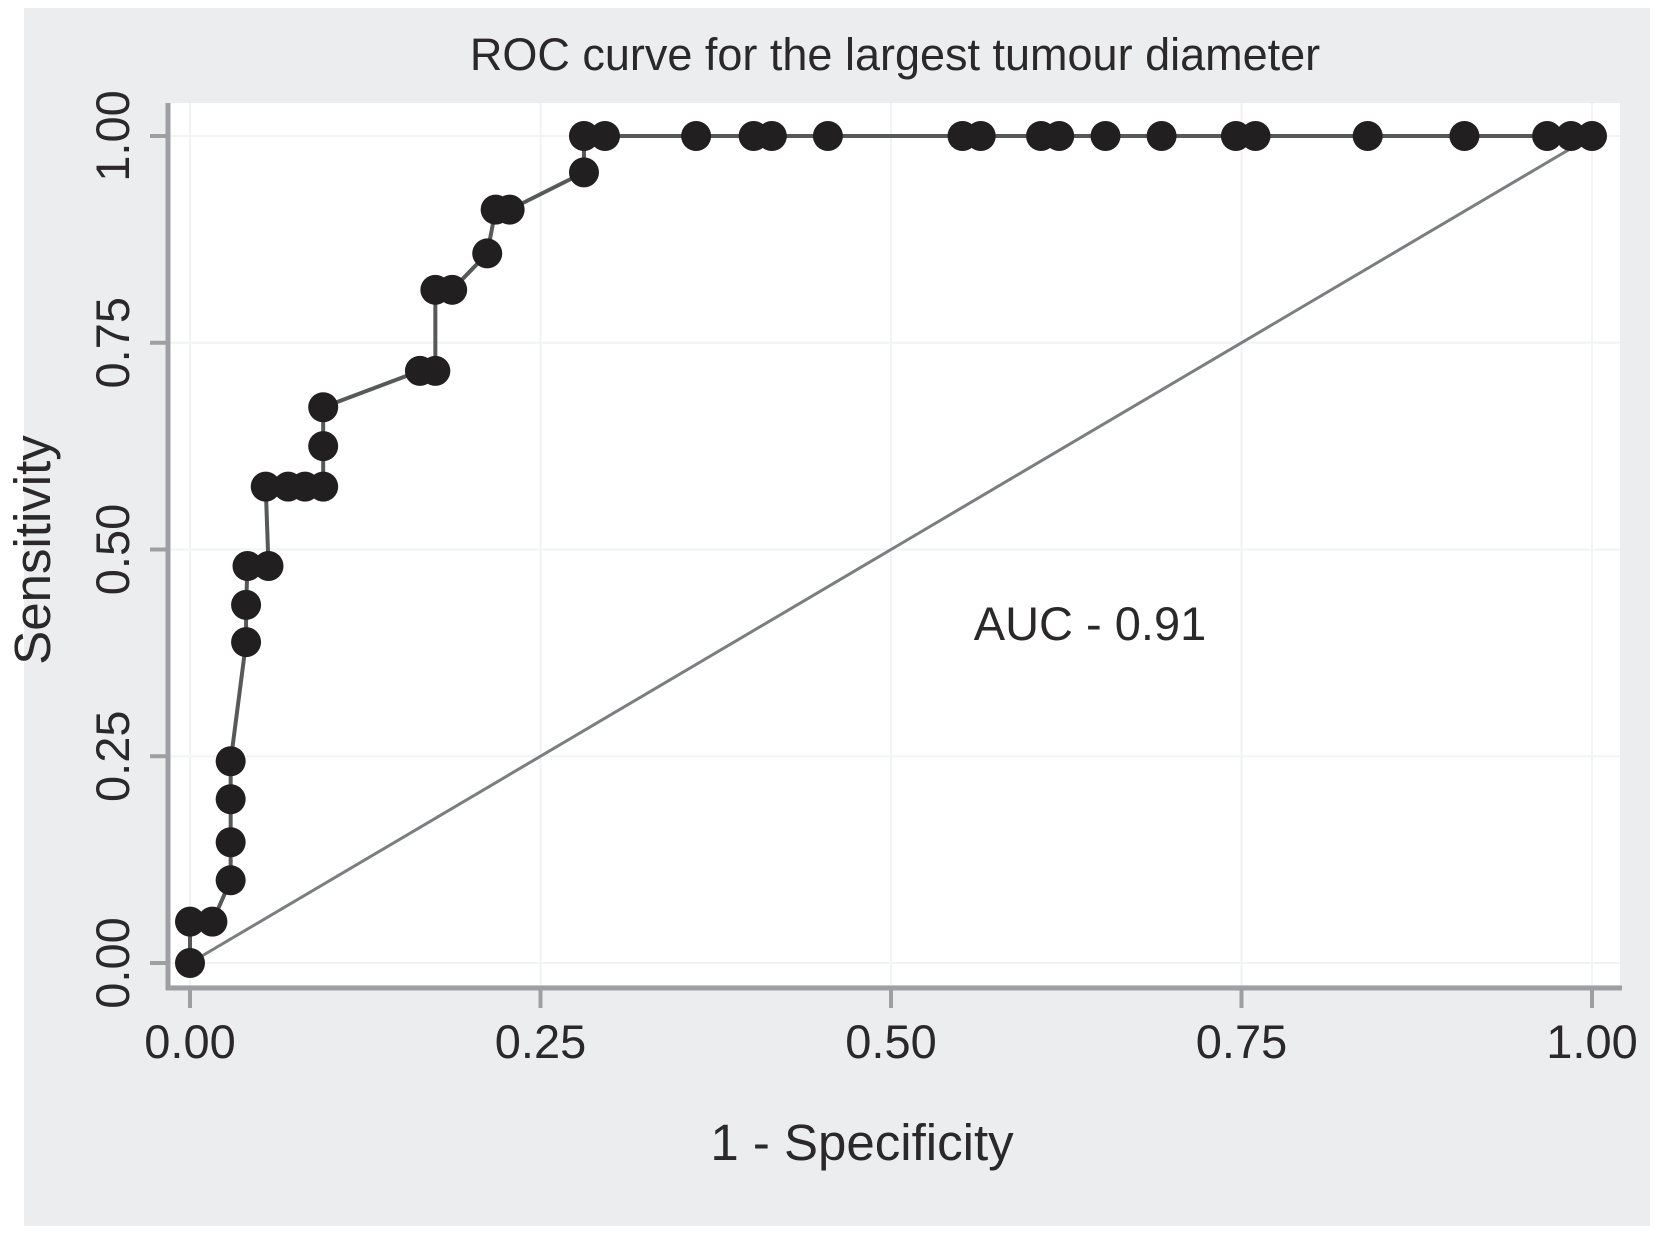 The height and width of the screenshot is (1244, 1667). I want to click on y-tick-label: 0.00, so click(112, 962).